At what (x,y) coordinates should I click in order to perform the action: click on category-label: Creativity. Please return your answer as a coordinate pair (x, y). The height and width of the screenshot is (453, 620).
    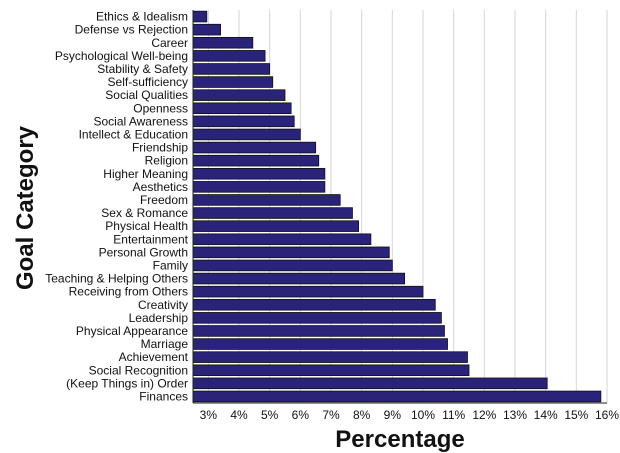
    Looking at the image, I should click on (163, 305).